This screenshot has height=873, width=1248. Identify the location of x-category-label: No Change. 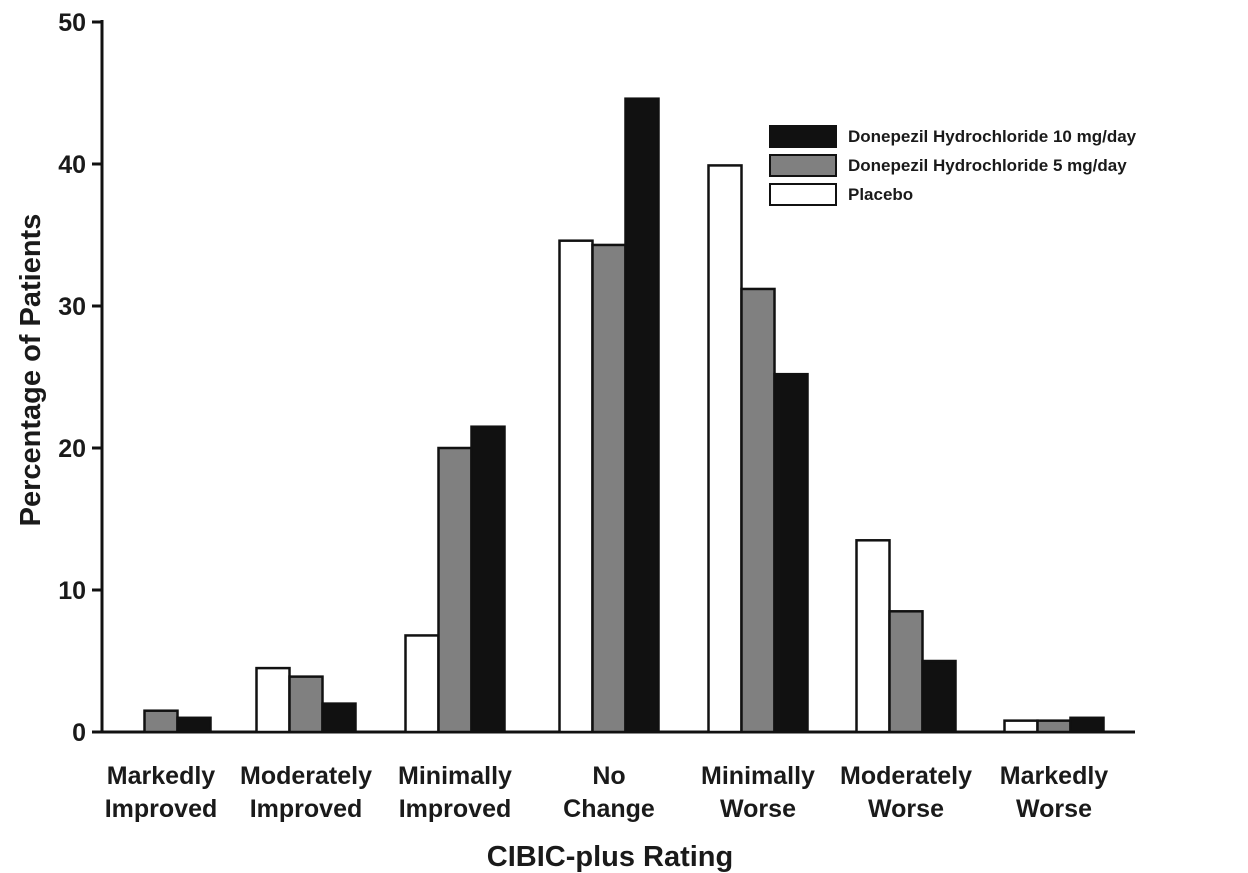
(609, 792).